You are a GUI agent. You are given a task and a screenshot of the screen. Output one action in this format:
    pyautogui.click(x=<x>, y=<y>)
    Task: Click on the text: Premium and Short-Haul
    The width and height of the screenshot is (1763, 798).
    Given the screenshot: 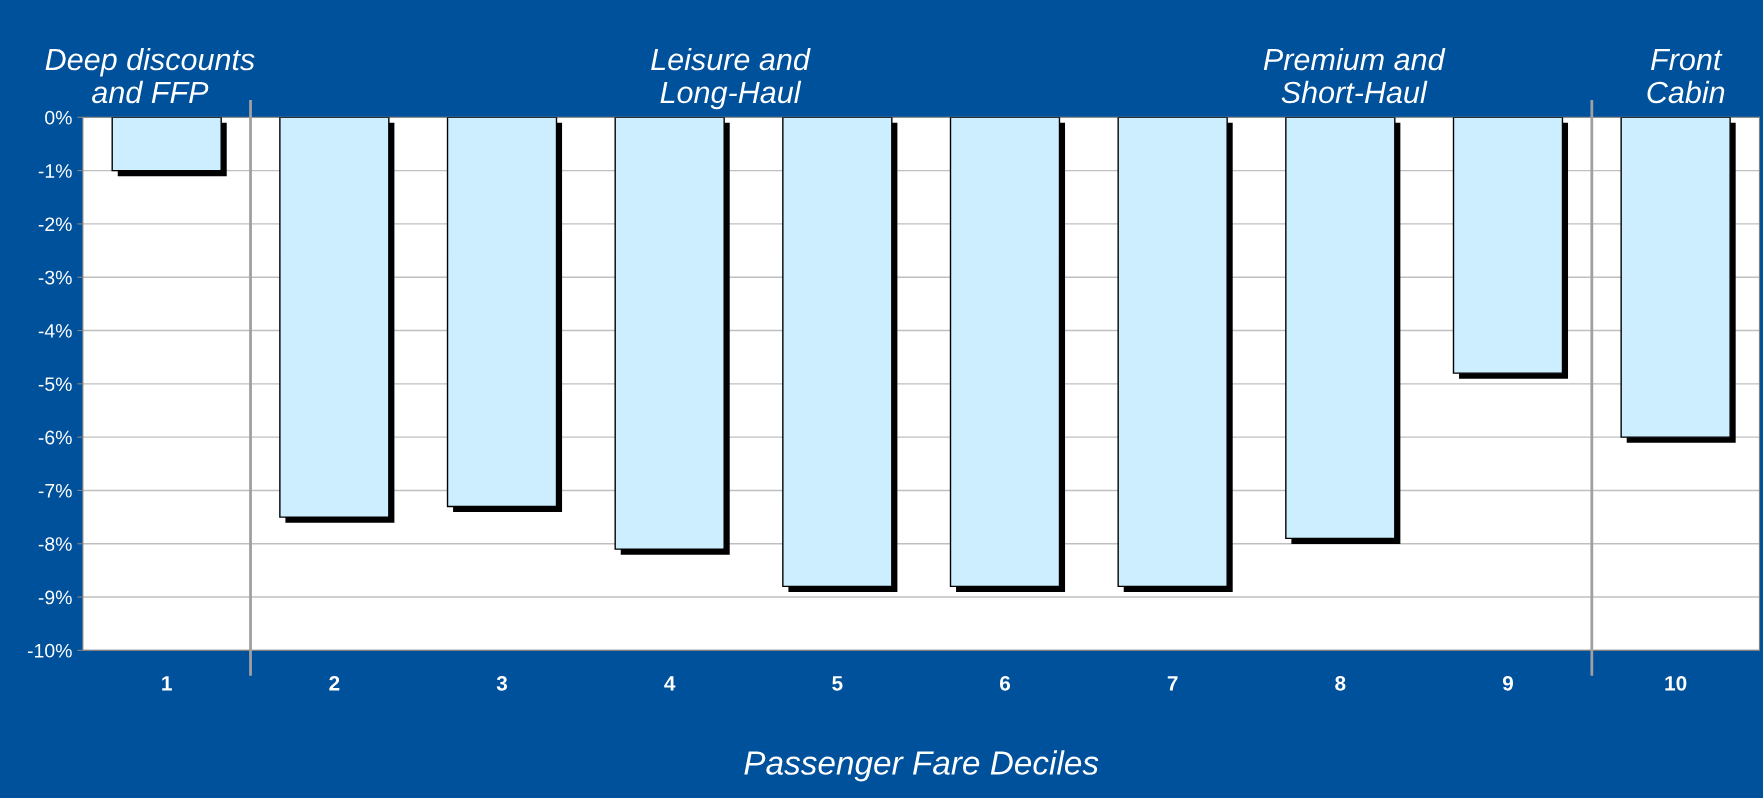 What is the action you would take?
    pyautogui.click(x=1354, y=75)
    